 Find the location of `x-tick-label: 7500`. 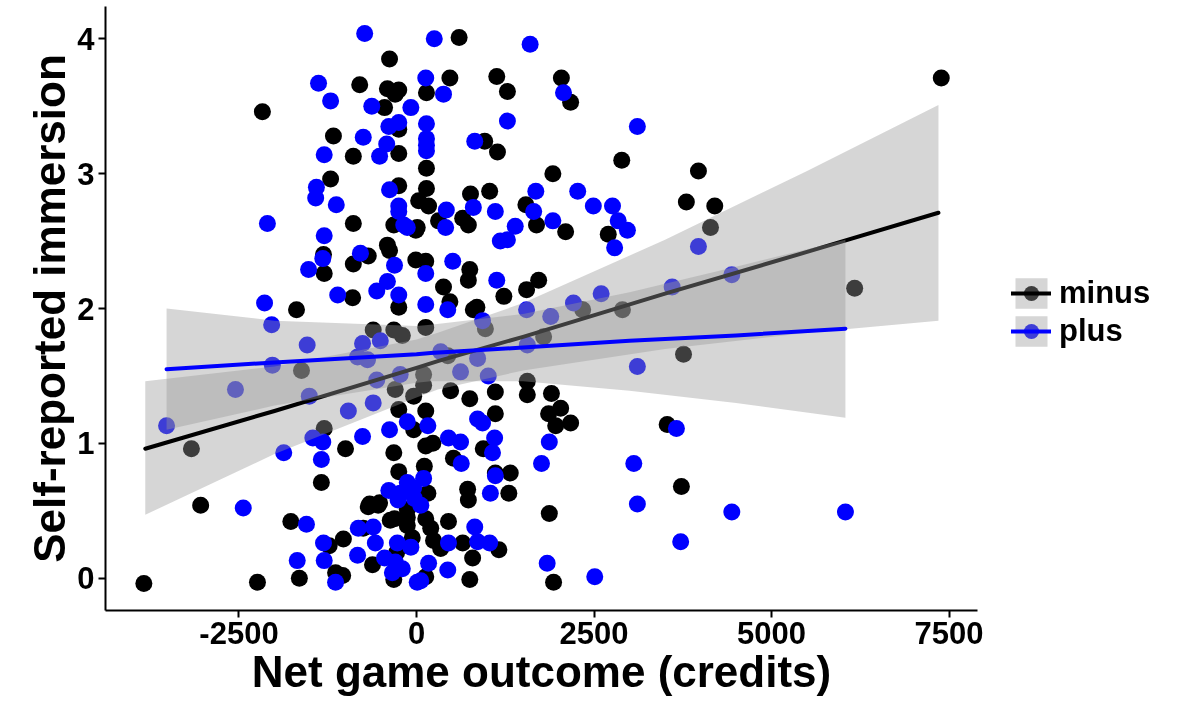

x-tick-label: 7500 is located at coordinates (949, 633).